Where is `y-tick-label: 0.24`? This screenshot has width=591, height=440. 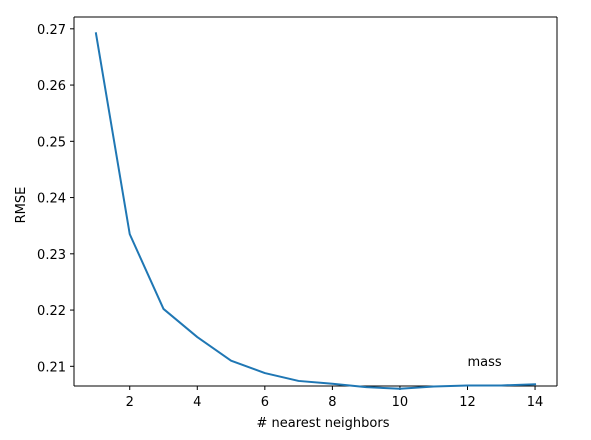 y-tick-label: 0.24 is located at coordinates (51, 199).